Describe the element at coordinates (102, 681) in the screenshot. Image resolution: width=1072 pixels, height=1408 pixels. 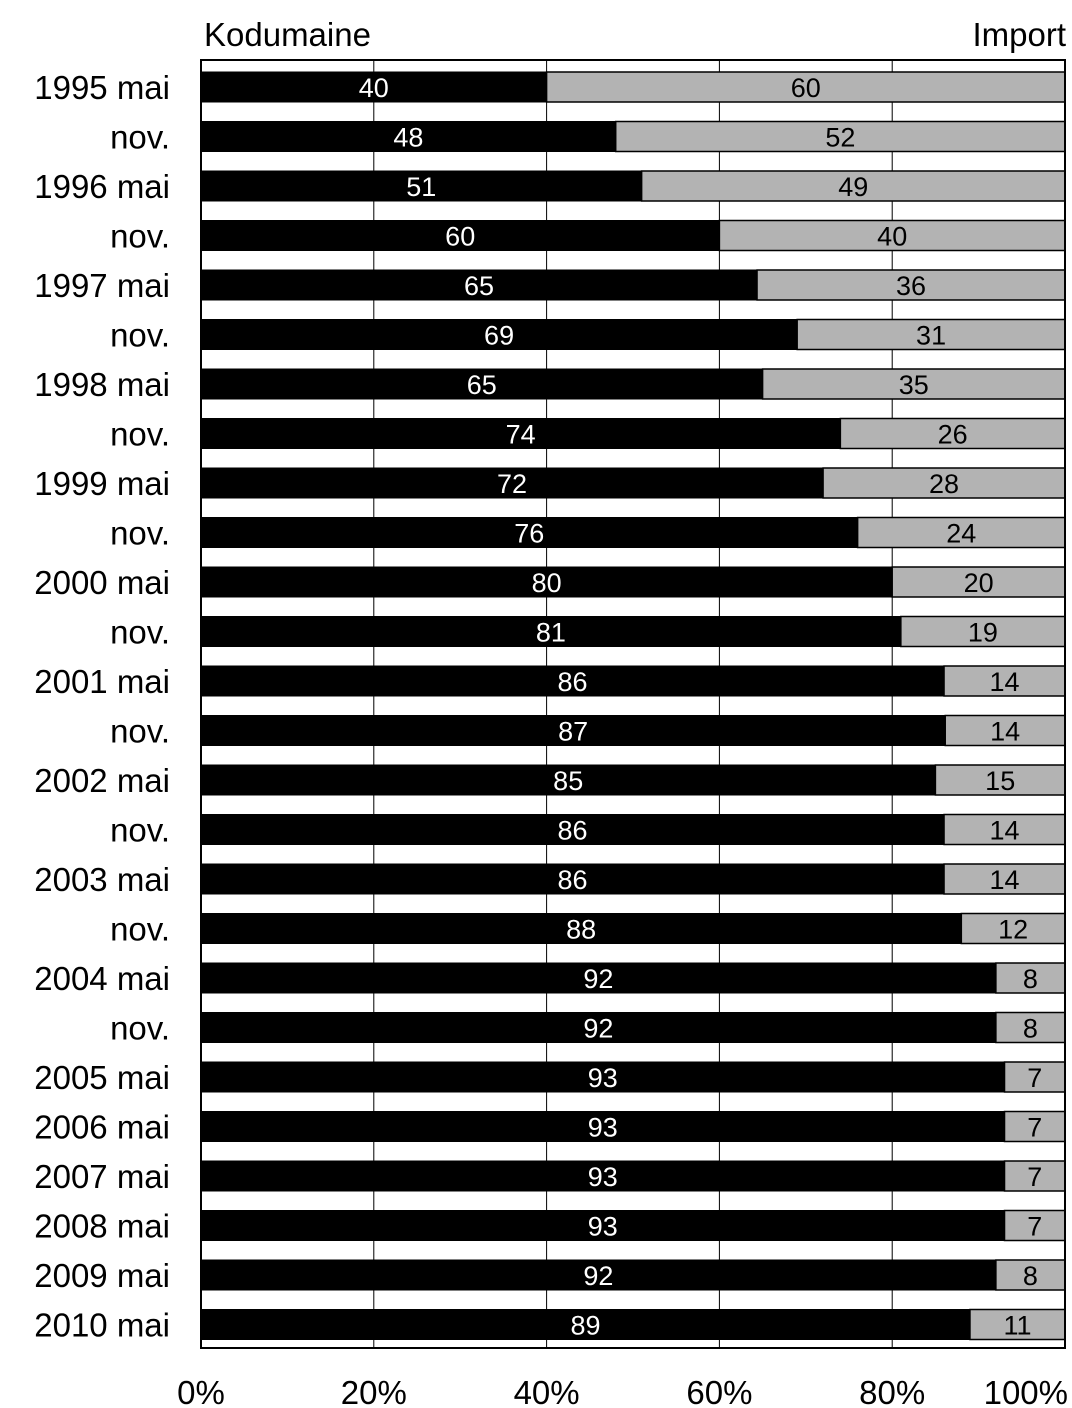
I see `category-label: 2001 mai` at that location.